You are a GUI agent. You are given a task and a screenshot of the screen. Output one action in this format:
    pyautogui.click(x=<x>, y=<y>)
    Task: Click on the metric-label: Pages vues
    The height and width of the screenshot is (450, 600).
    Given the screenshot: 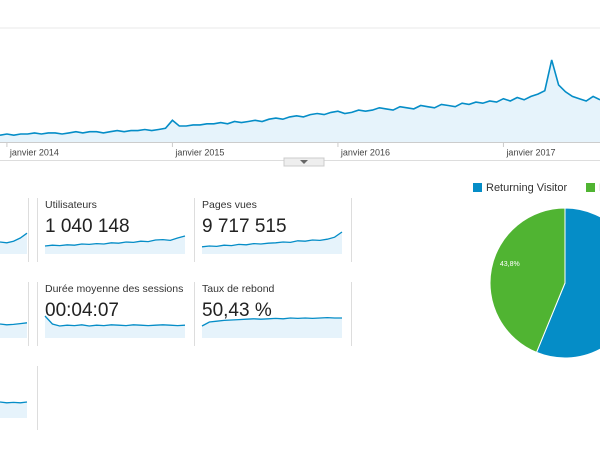 What is the action you would take?
    pyautogui.click(x=229, y=205)
    